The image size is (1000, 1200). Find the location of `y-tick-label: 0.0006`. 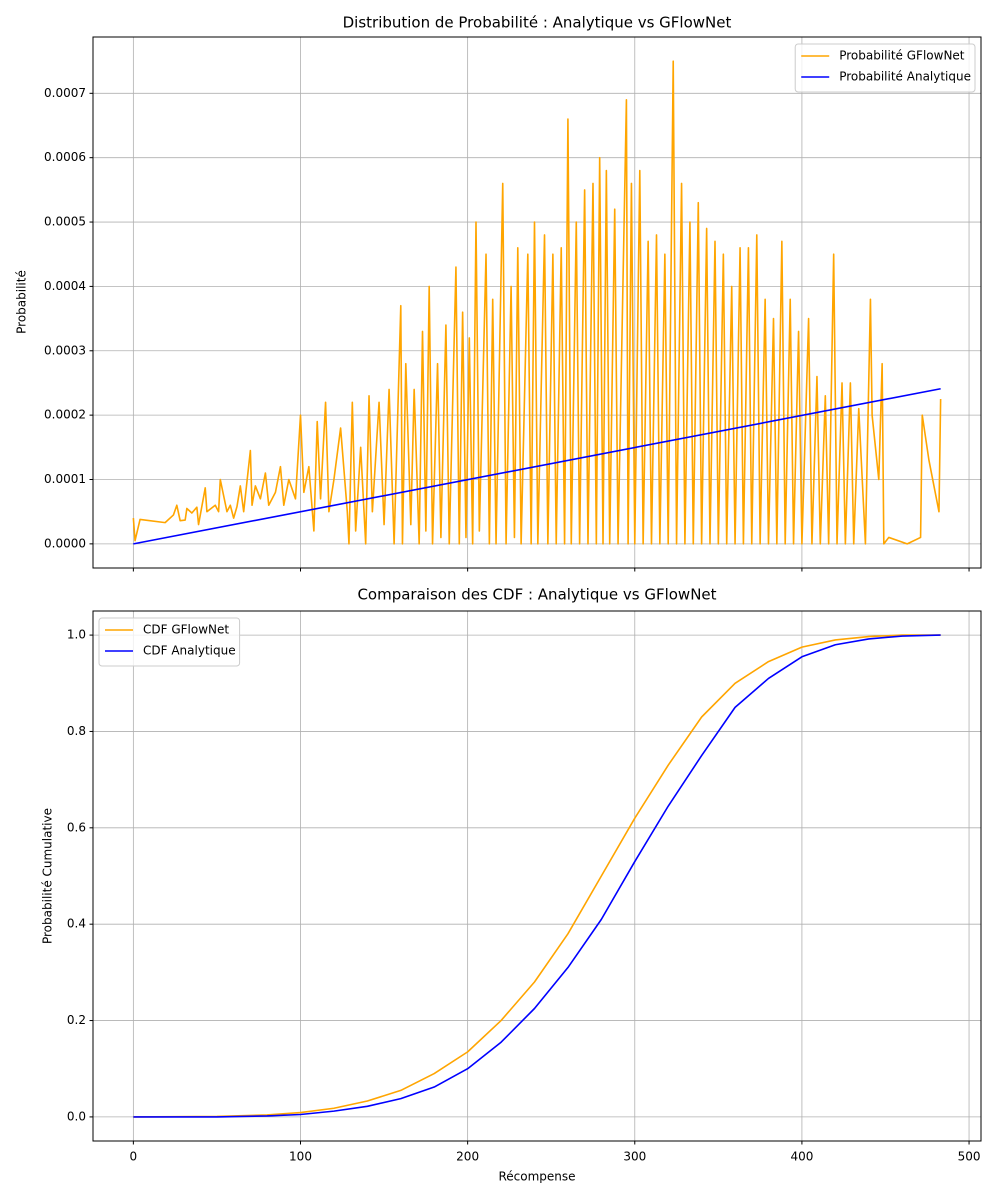

y-tick-label: 0.0006 is located at coordinates (65, 157).